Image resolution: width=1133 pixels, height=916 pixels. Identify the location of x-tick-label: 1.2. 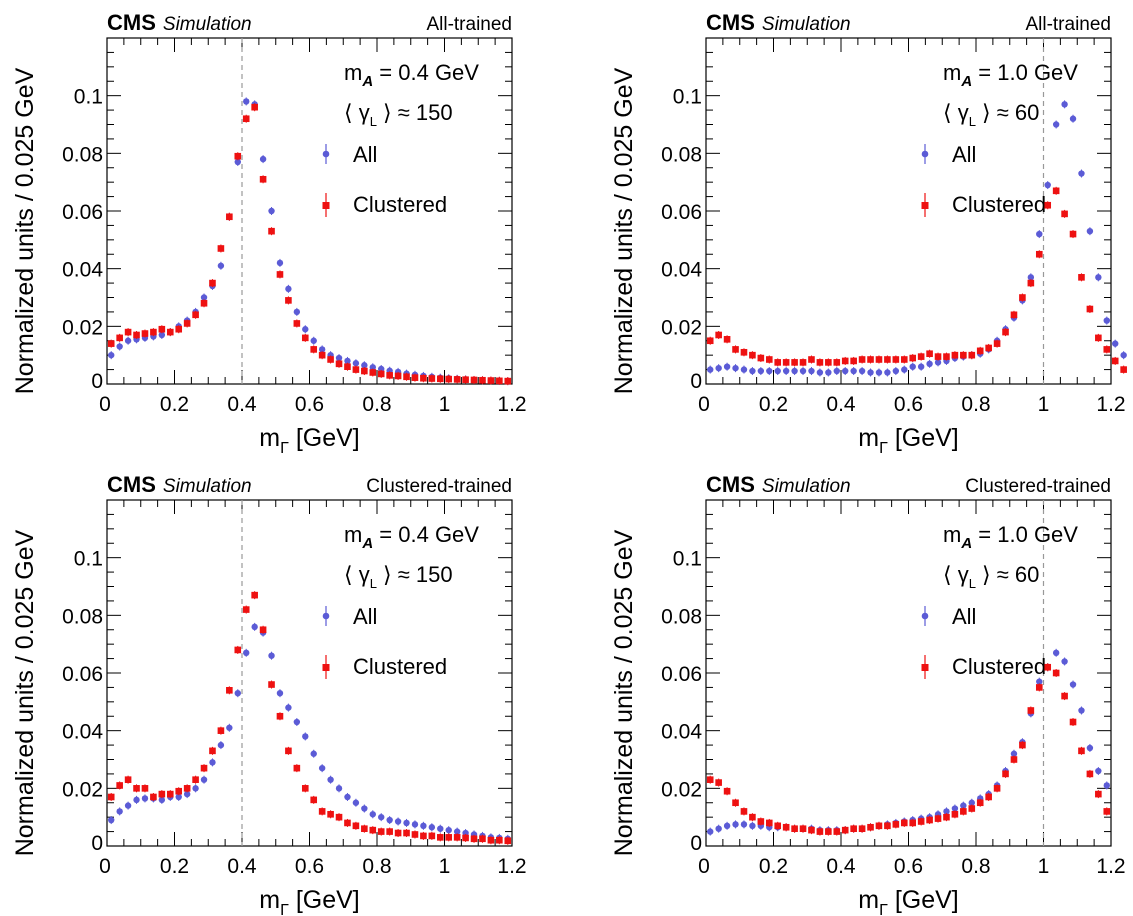
(1110, 404).